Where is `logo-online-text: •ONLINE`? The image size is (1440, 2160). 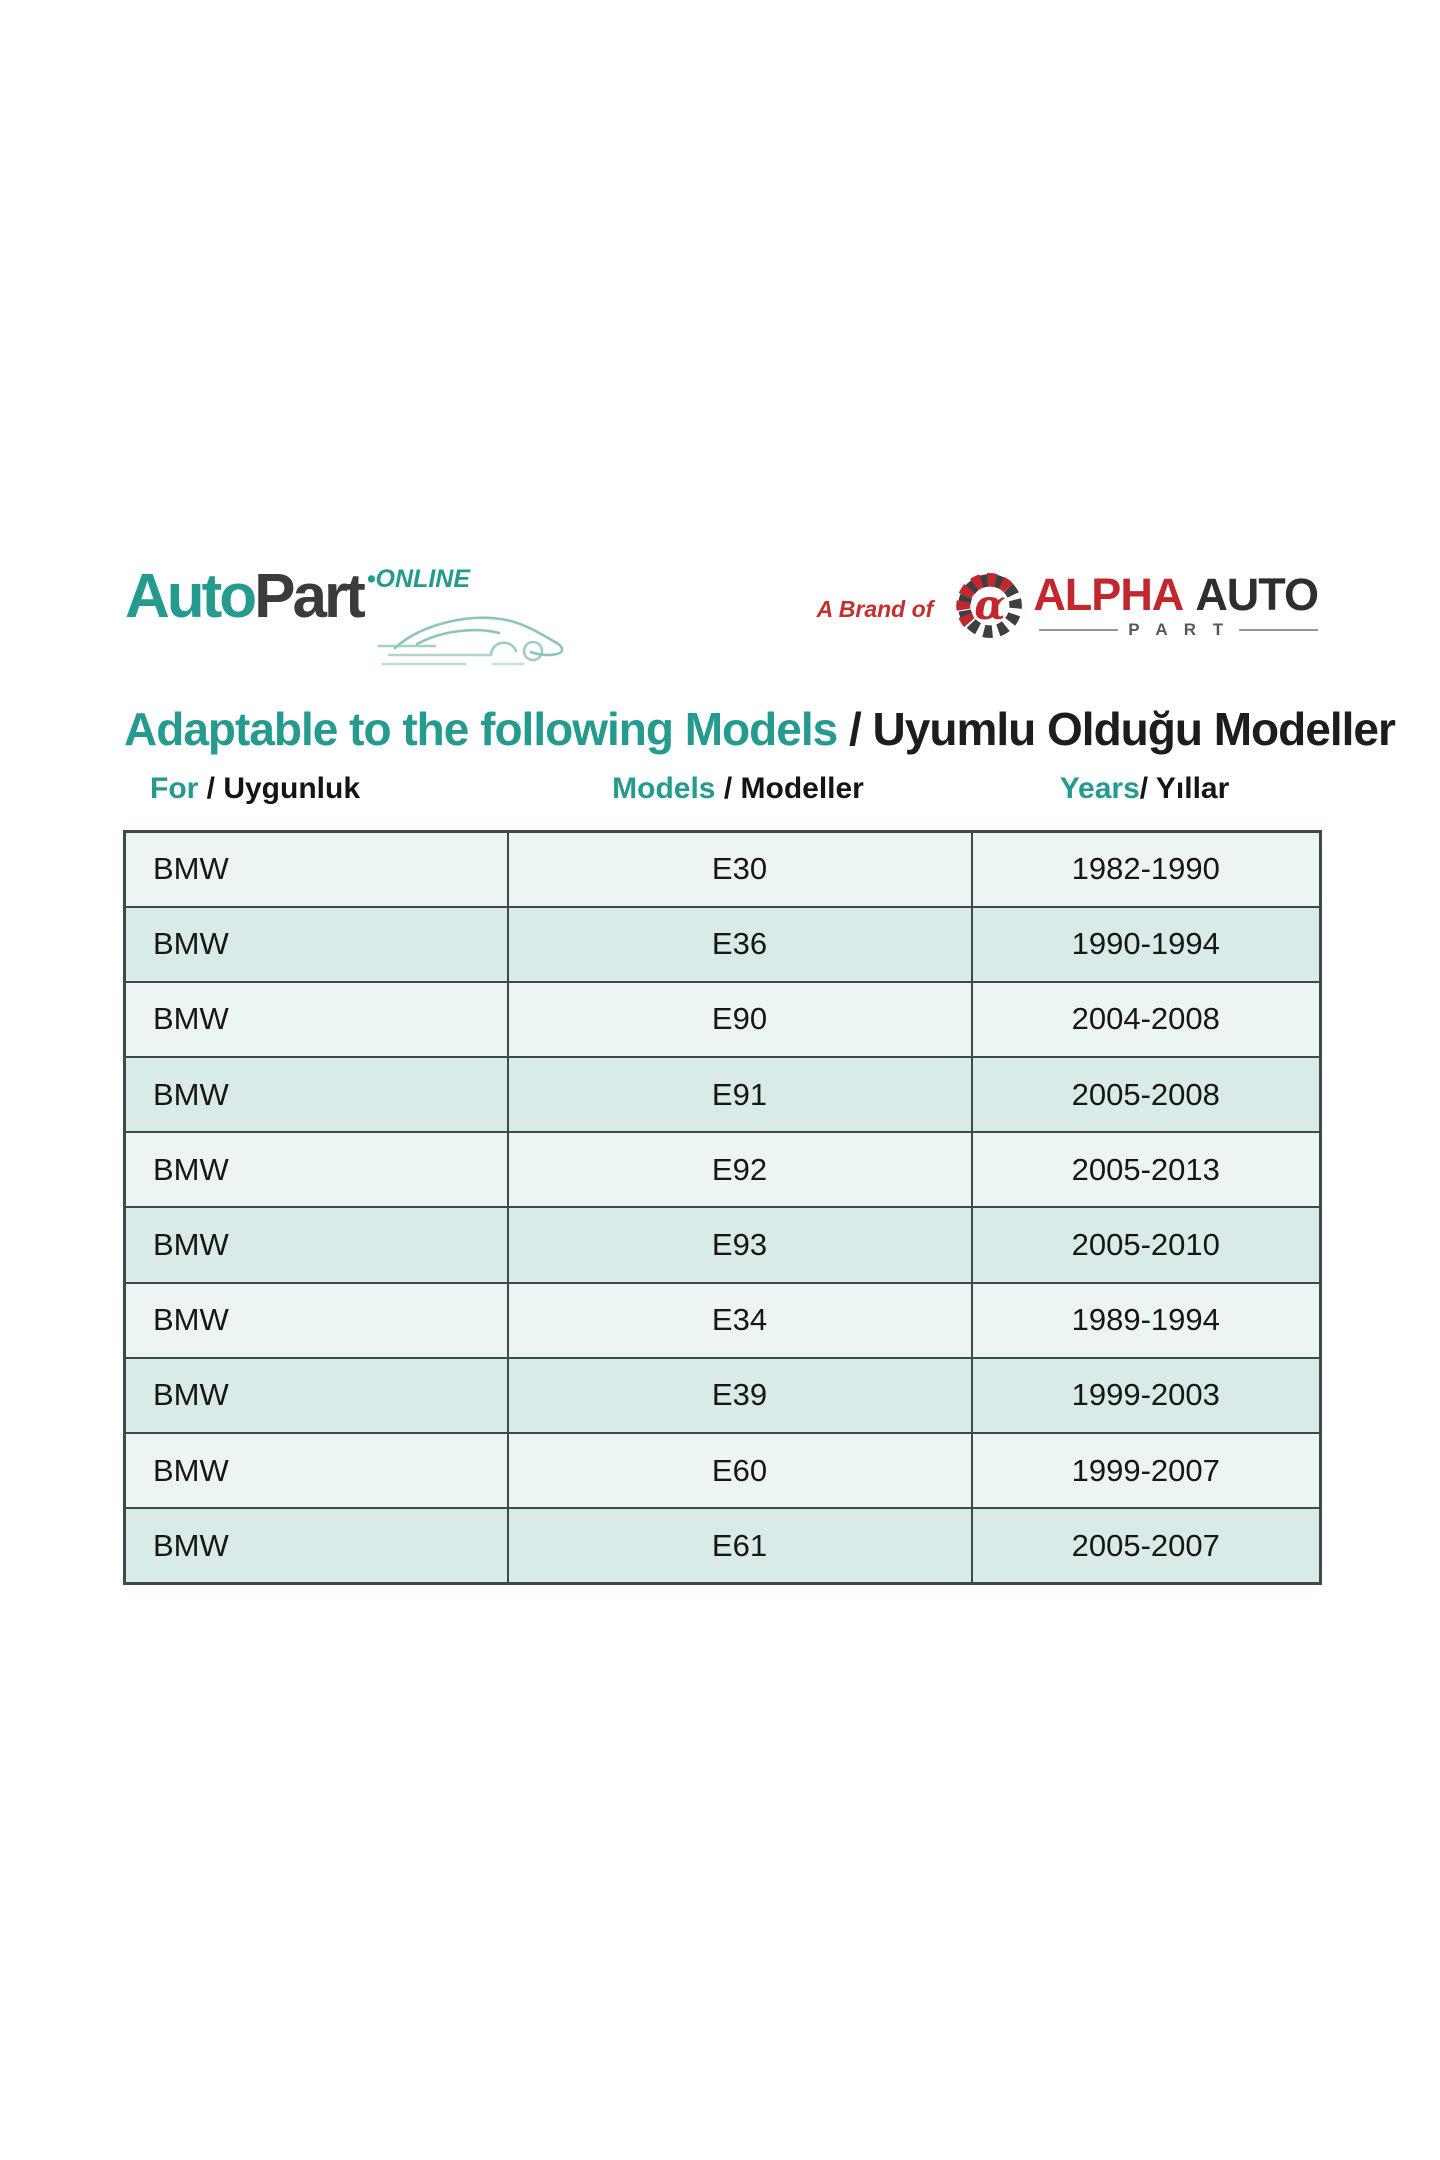 logo-online-text: •ONLINE is located at coordinates (418, 579).